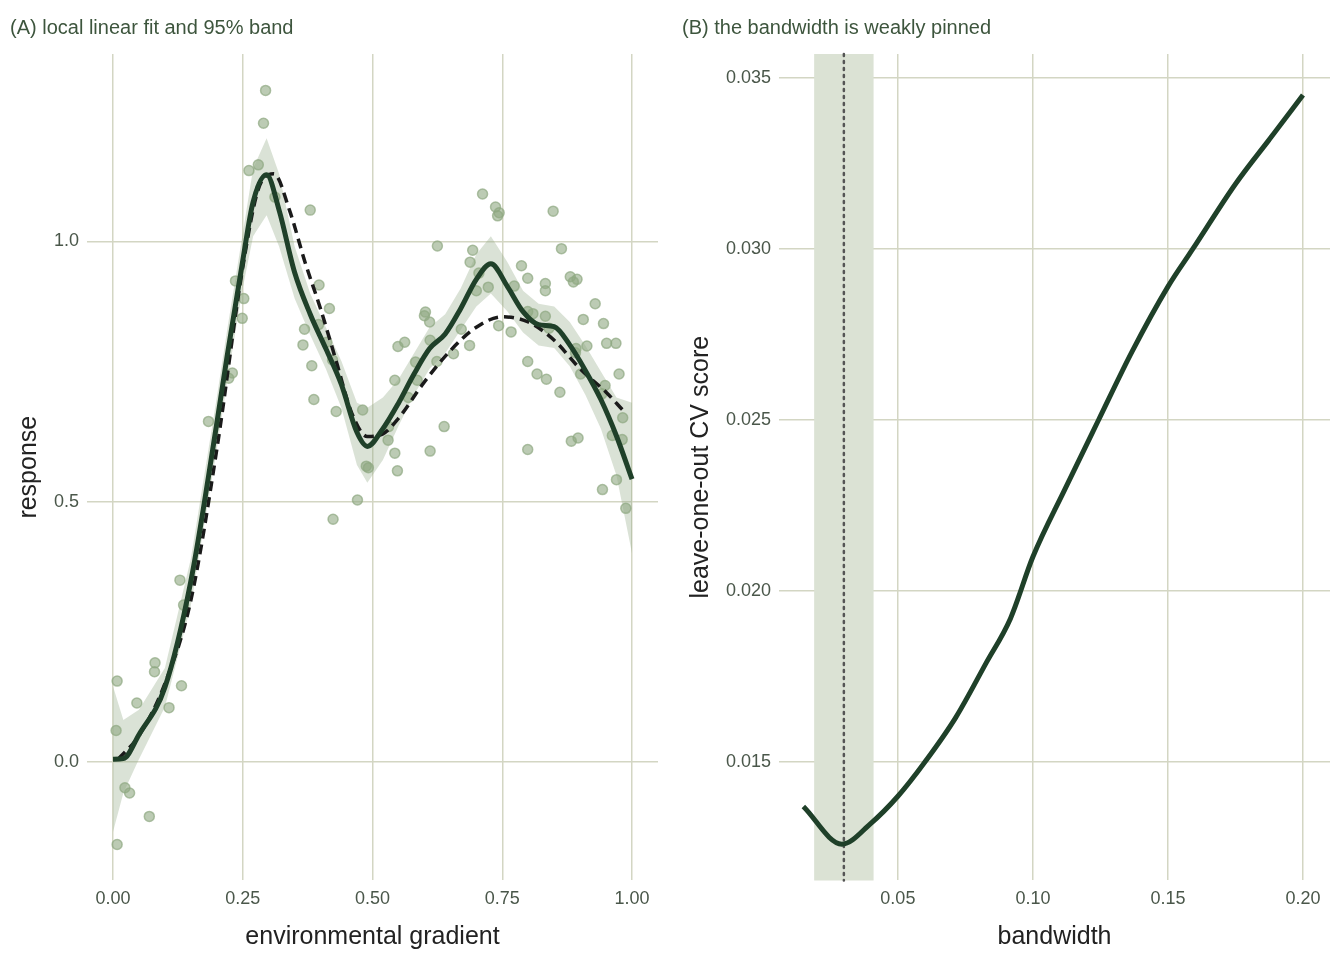 The width and height of the screenshot is (1344, 960). What do you see at coordinates (66, 760) in the screenshot?
I see `y-tick-label: 0.0` at bounding box center [66, 760].